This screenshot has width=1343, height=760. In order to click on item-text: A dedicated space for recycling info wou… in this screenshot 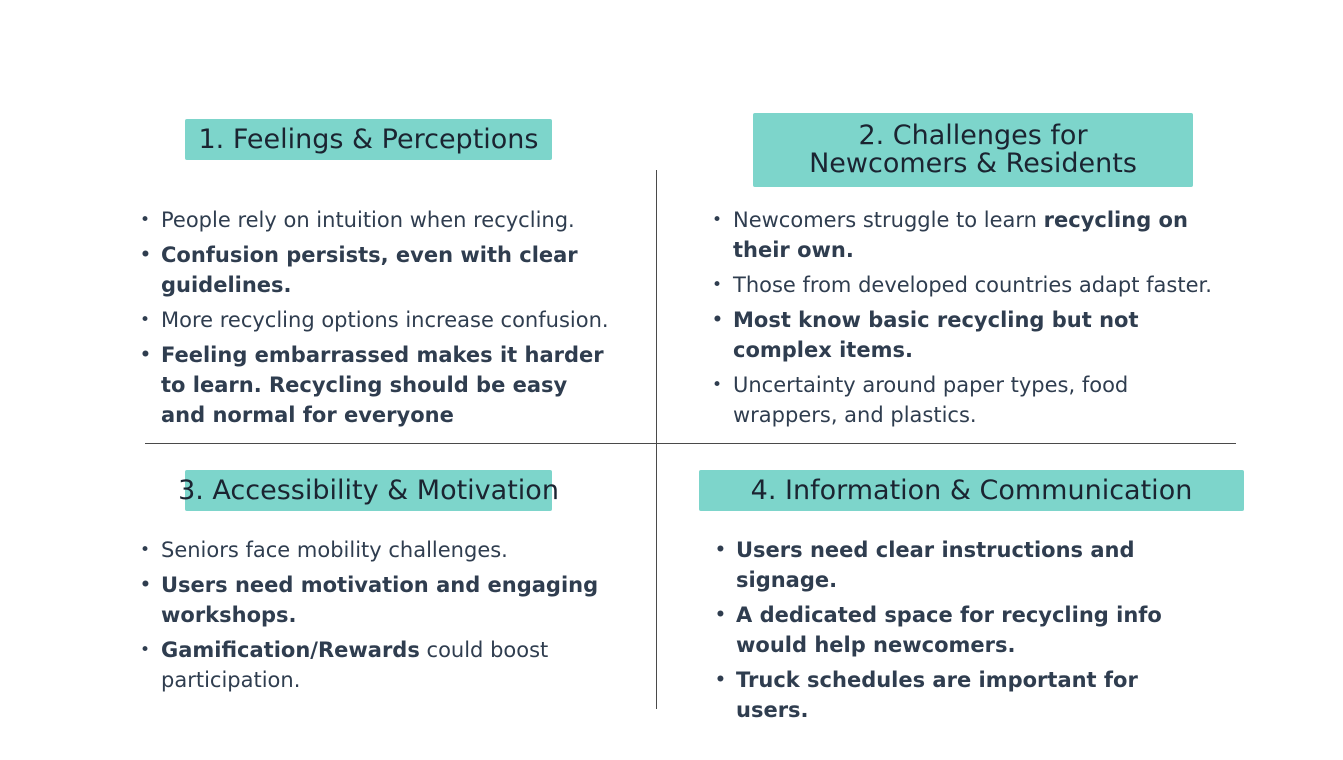, I will do `click(949, 630)`.